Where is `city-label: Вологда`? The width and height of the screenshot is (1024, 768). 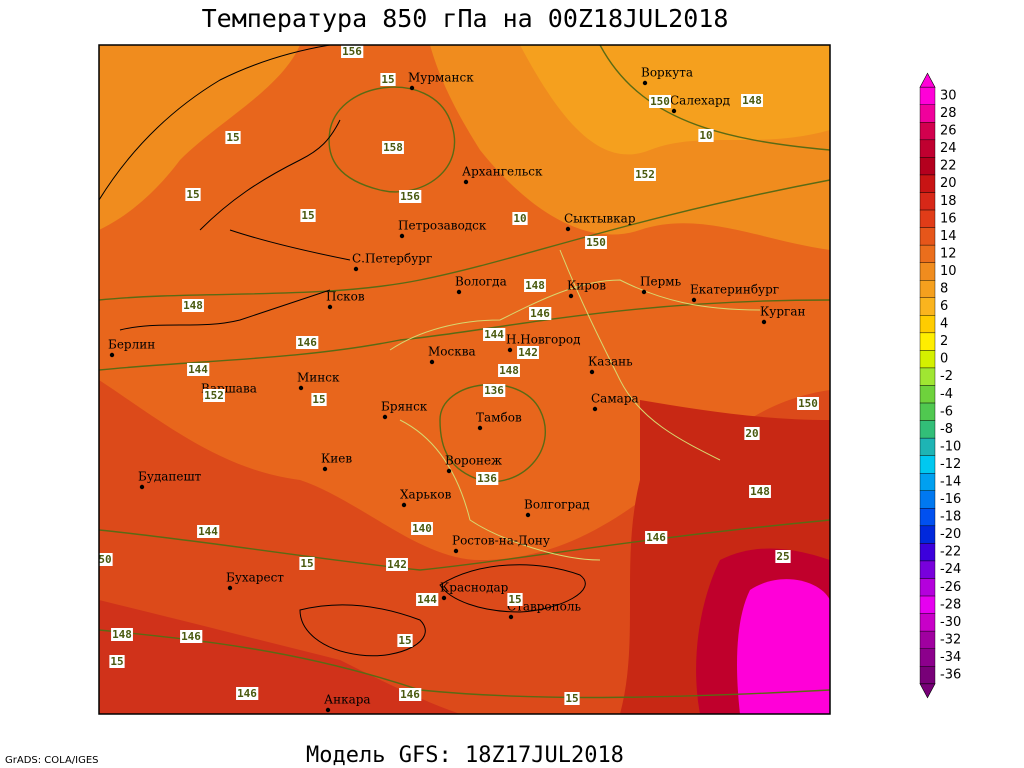 city-label: Вологда is located at coordinates (481, 282).